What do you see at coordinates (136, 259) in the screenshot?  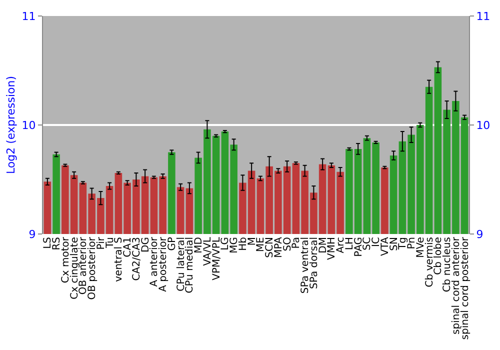 I see `x-tick-label: CA2/CA3` at bounding box center [136, 259].